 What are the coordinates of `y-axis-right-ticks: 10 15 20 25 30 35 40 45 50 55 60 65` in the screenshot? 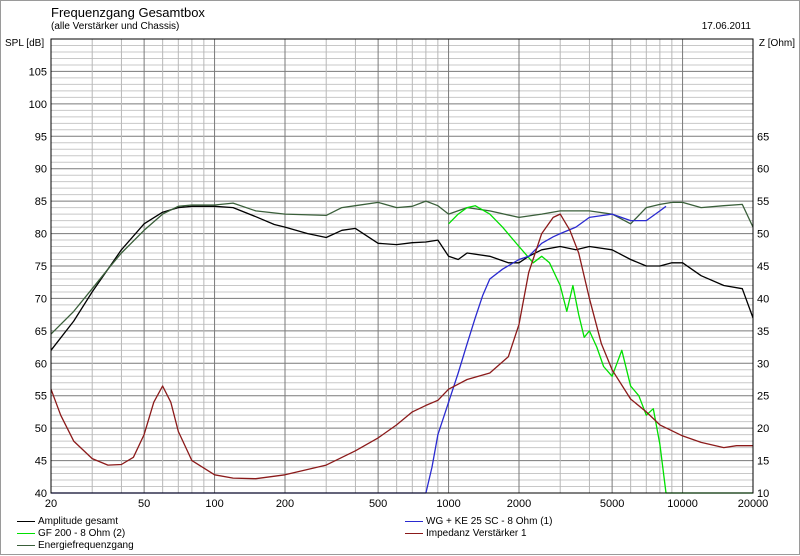 It's located at (763, 315).